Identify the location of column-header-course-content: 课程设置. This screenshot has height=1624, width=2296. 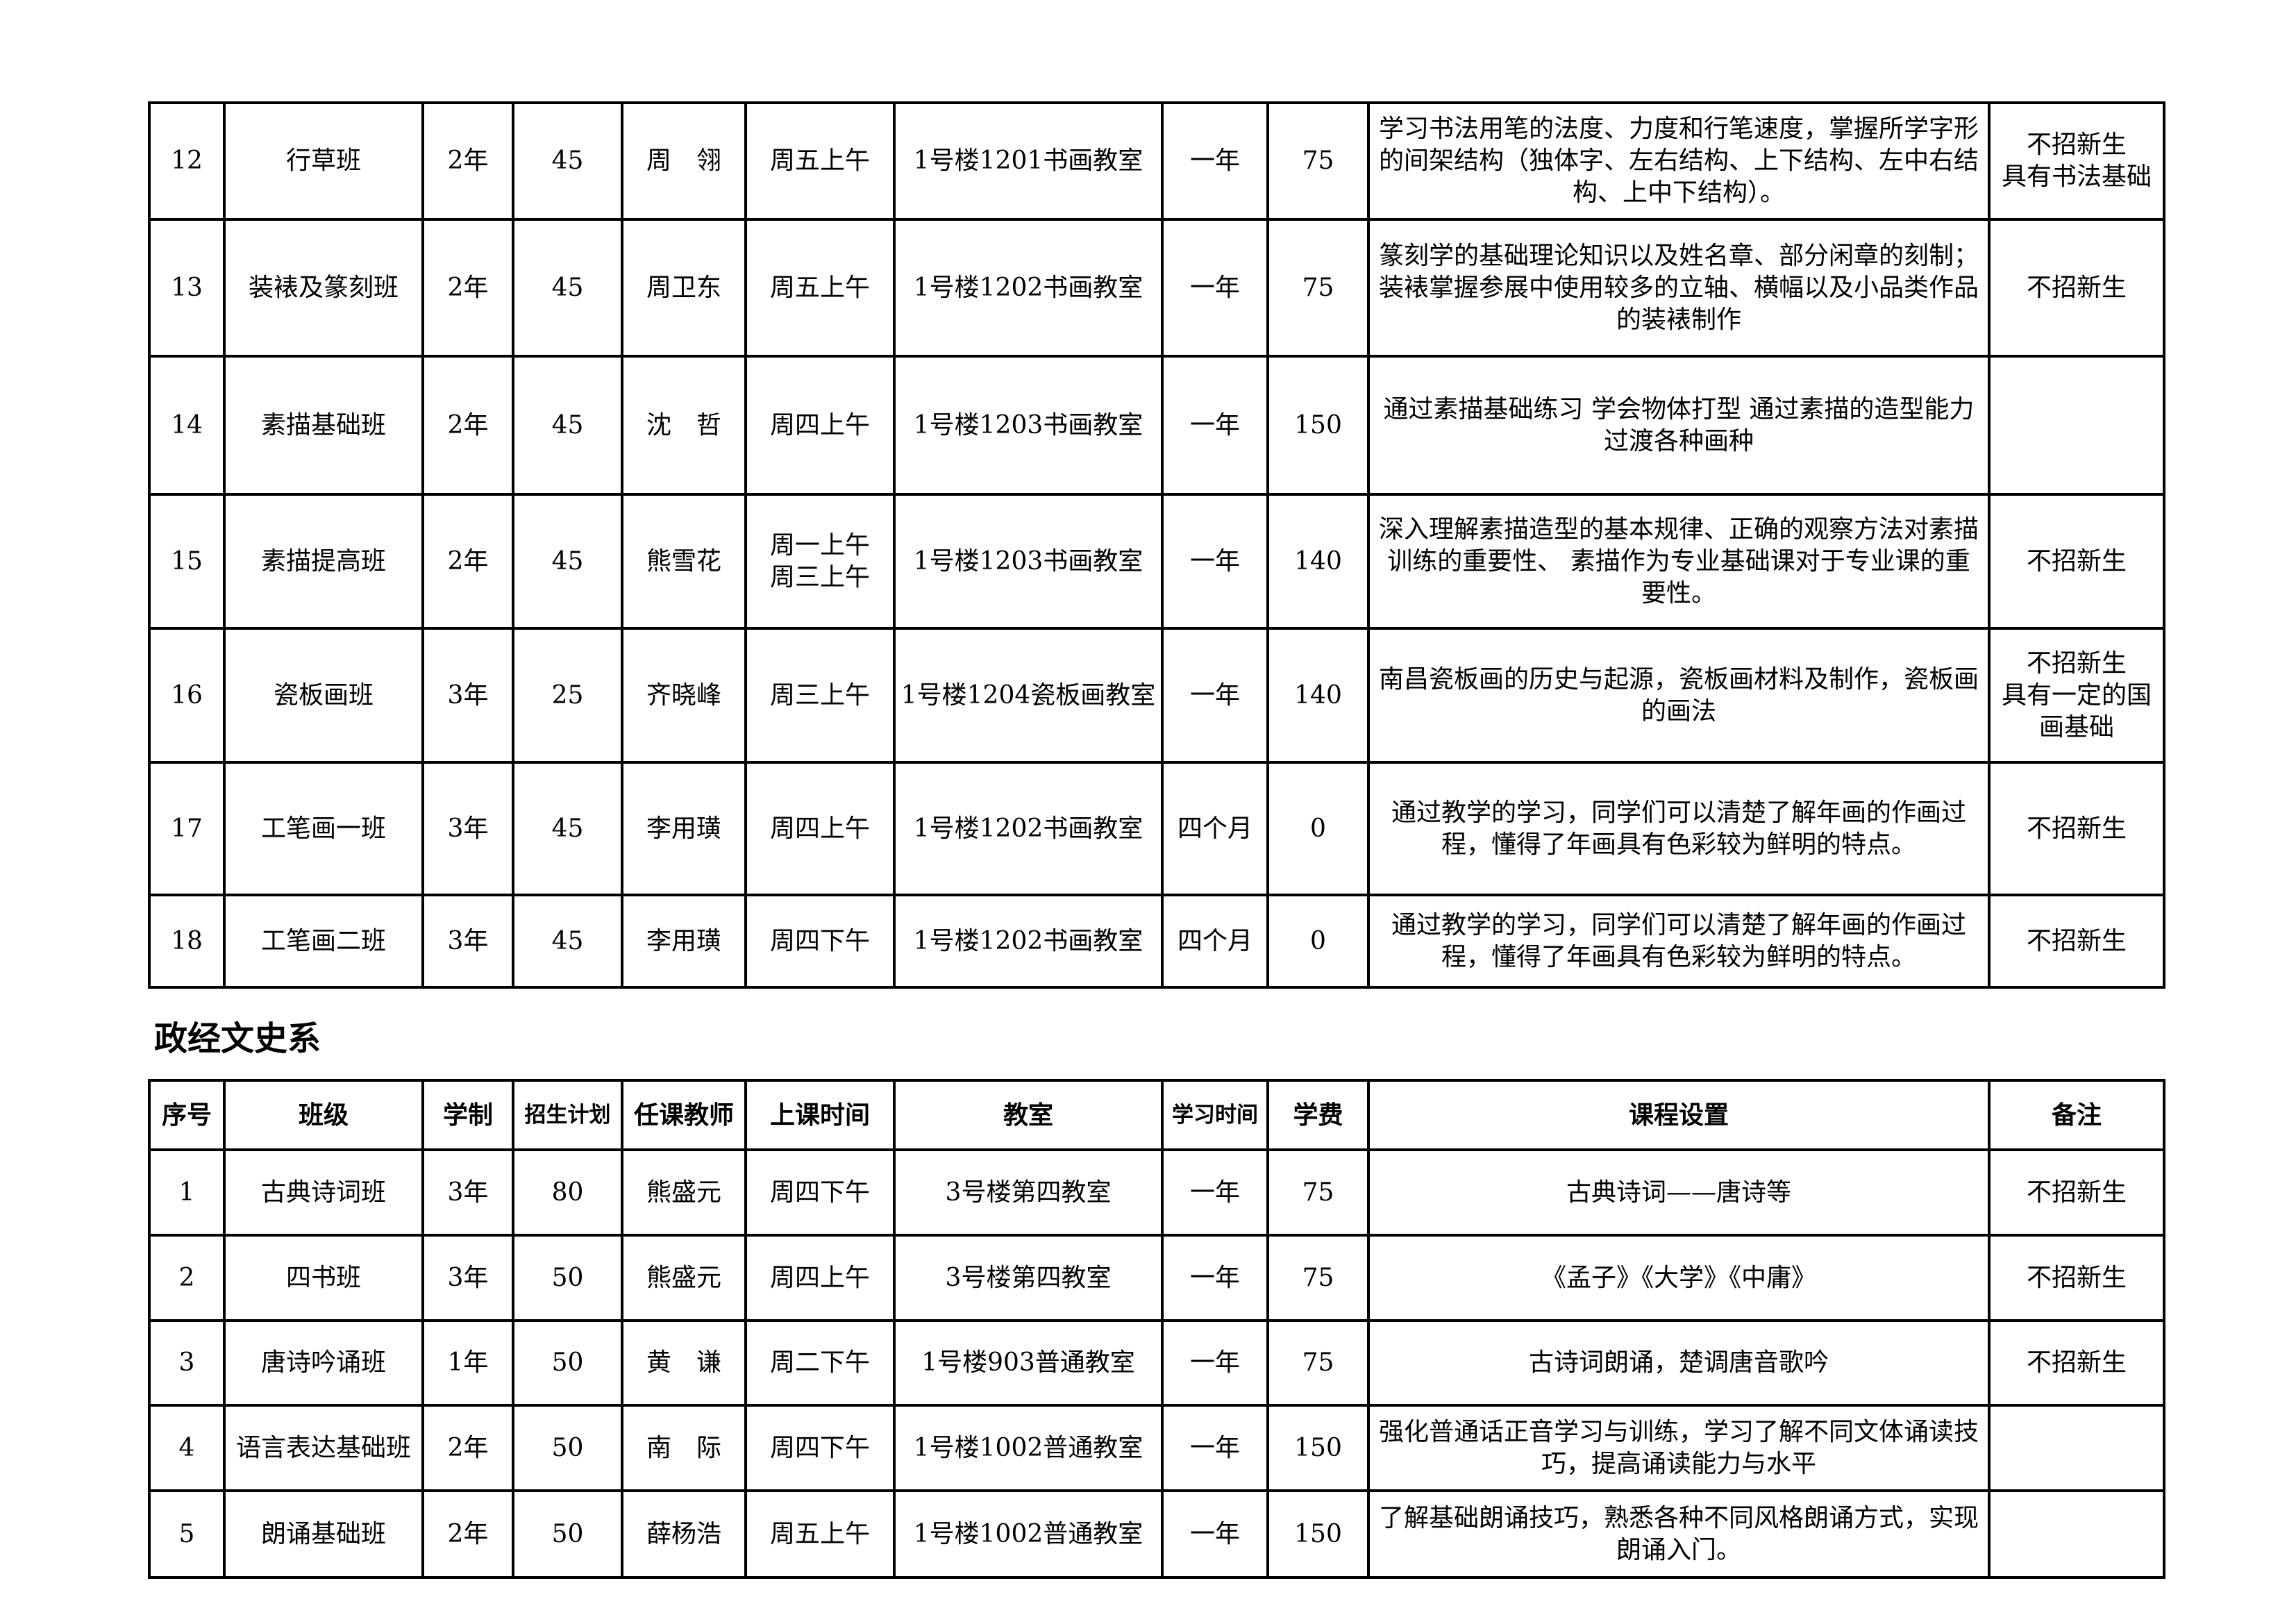
(1679, 1115).